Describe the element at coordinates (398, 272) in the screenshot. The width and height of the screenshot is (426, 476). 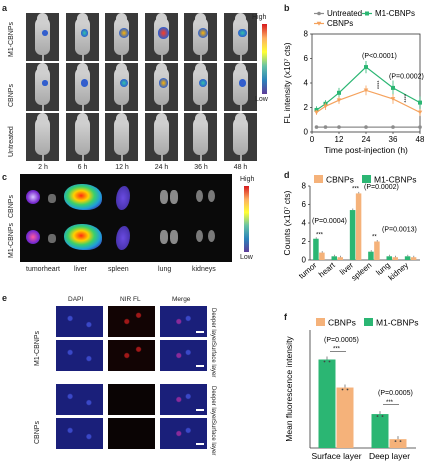
I see `category-label: kidney` at that location.